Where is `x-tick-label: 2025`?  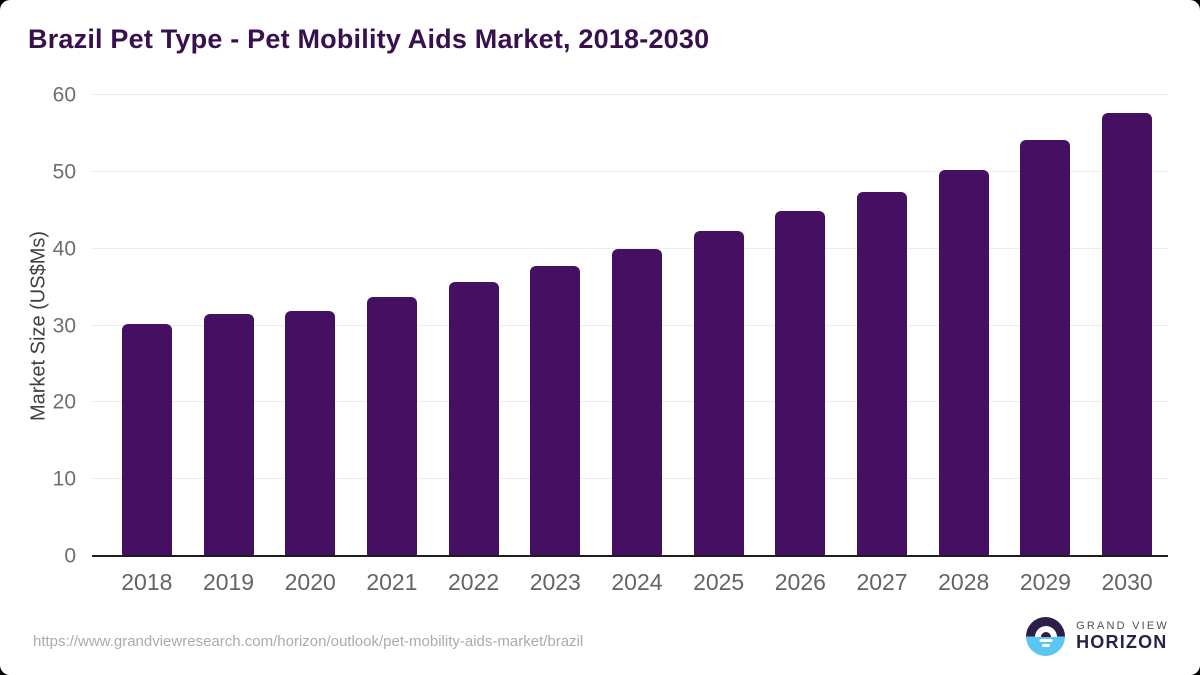 x-tick-label: 2025 is located at coordinates (719, 582).